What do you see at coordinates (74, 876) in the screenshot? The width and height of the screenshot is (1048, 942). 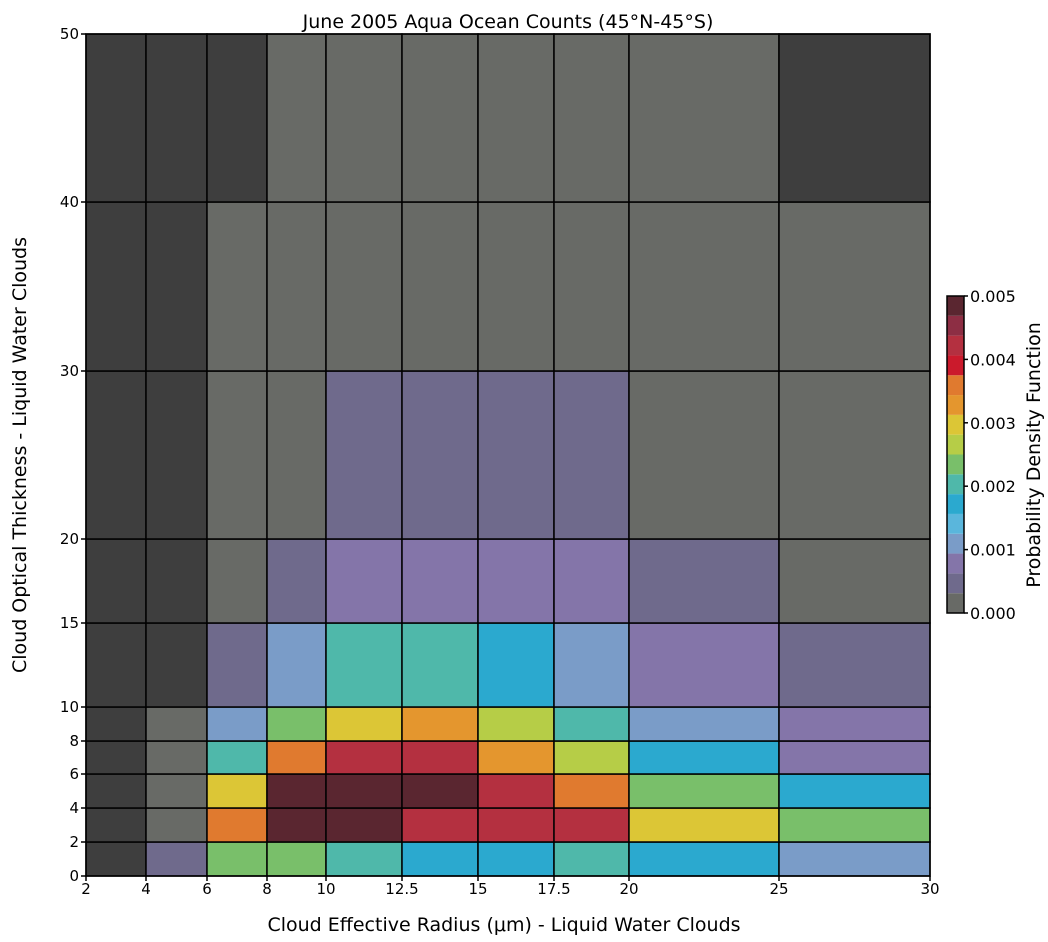 I see `y-tick-label: 0` at bounding box center [74, 876].